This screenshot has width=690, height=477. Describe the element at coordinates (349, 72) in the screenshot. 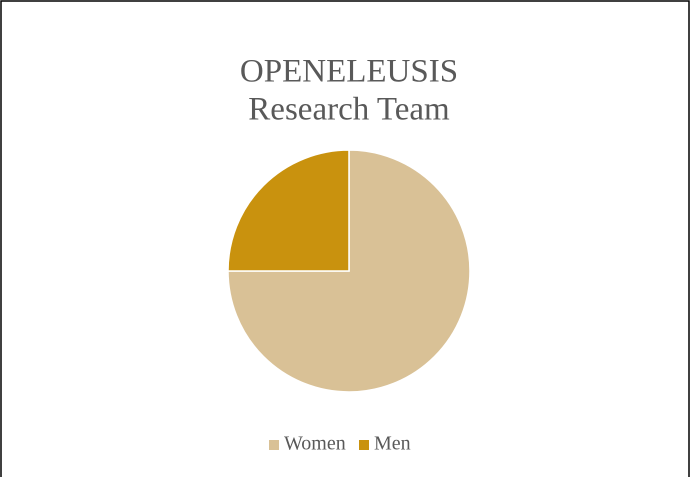

I see `chart-title: OPENELEUSIS` at that location.